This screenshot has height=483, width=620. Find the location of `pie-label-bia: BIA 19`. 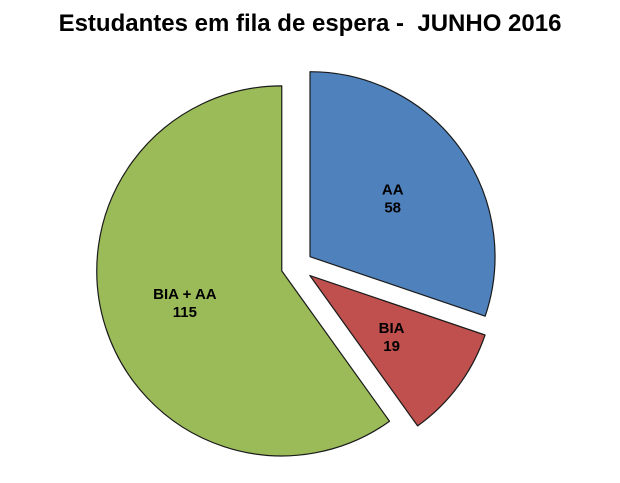

pie-label-bia: BIA 19 is located at coordinates (392, 337).